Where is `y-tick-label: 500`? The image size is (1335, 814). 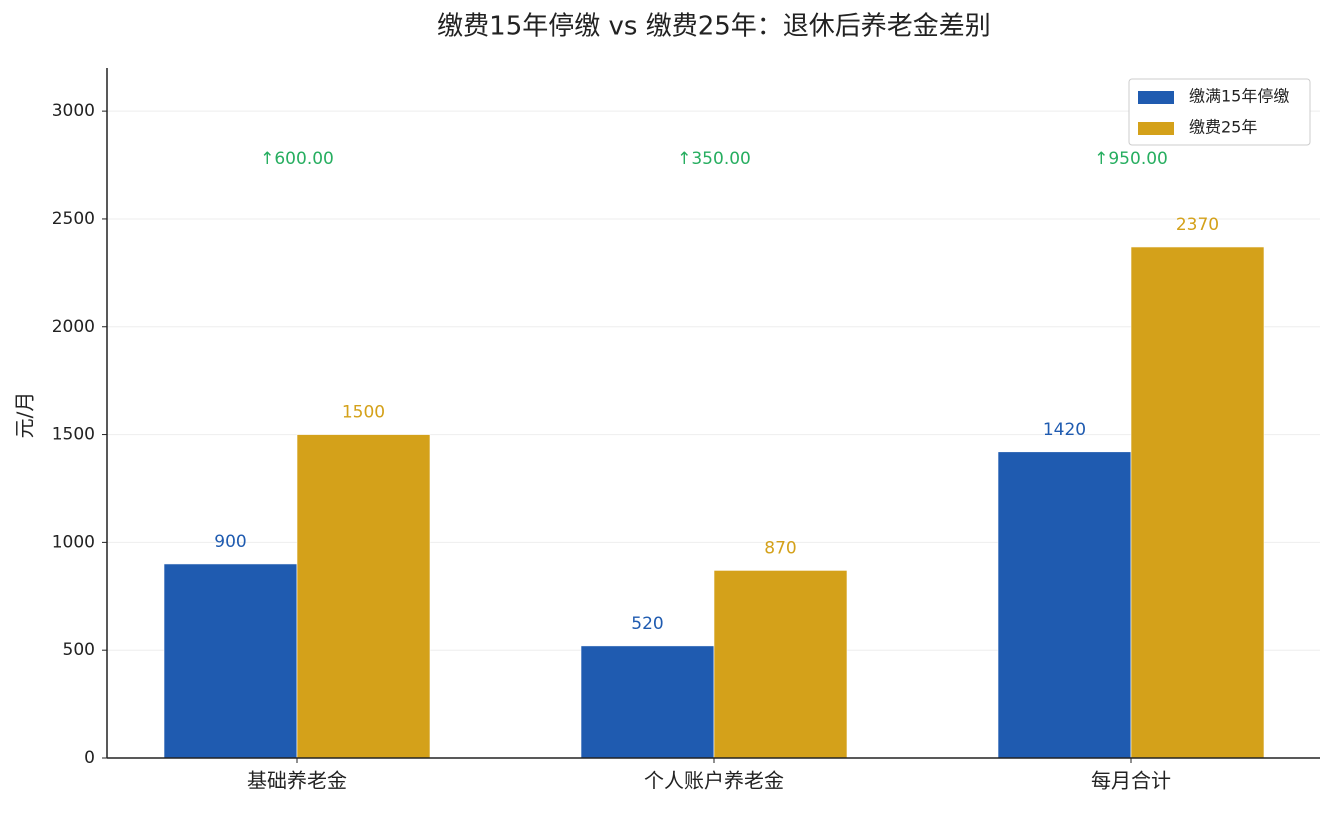 y-tick-label: 500 is located at coordinates (79, 650).